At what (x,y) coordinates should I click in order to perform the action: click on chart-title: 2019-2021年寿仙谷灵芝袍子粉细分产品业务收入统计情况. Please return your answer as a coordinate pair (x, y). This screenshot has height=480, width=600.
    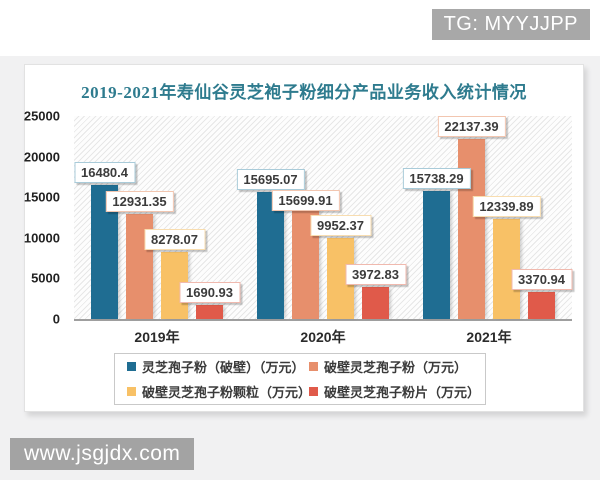
    Looking at the image, I should click on (304, 92).